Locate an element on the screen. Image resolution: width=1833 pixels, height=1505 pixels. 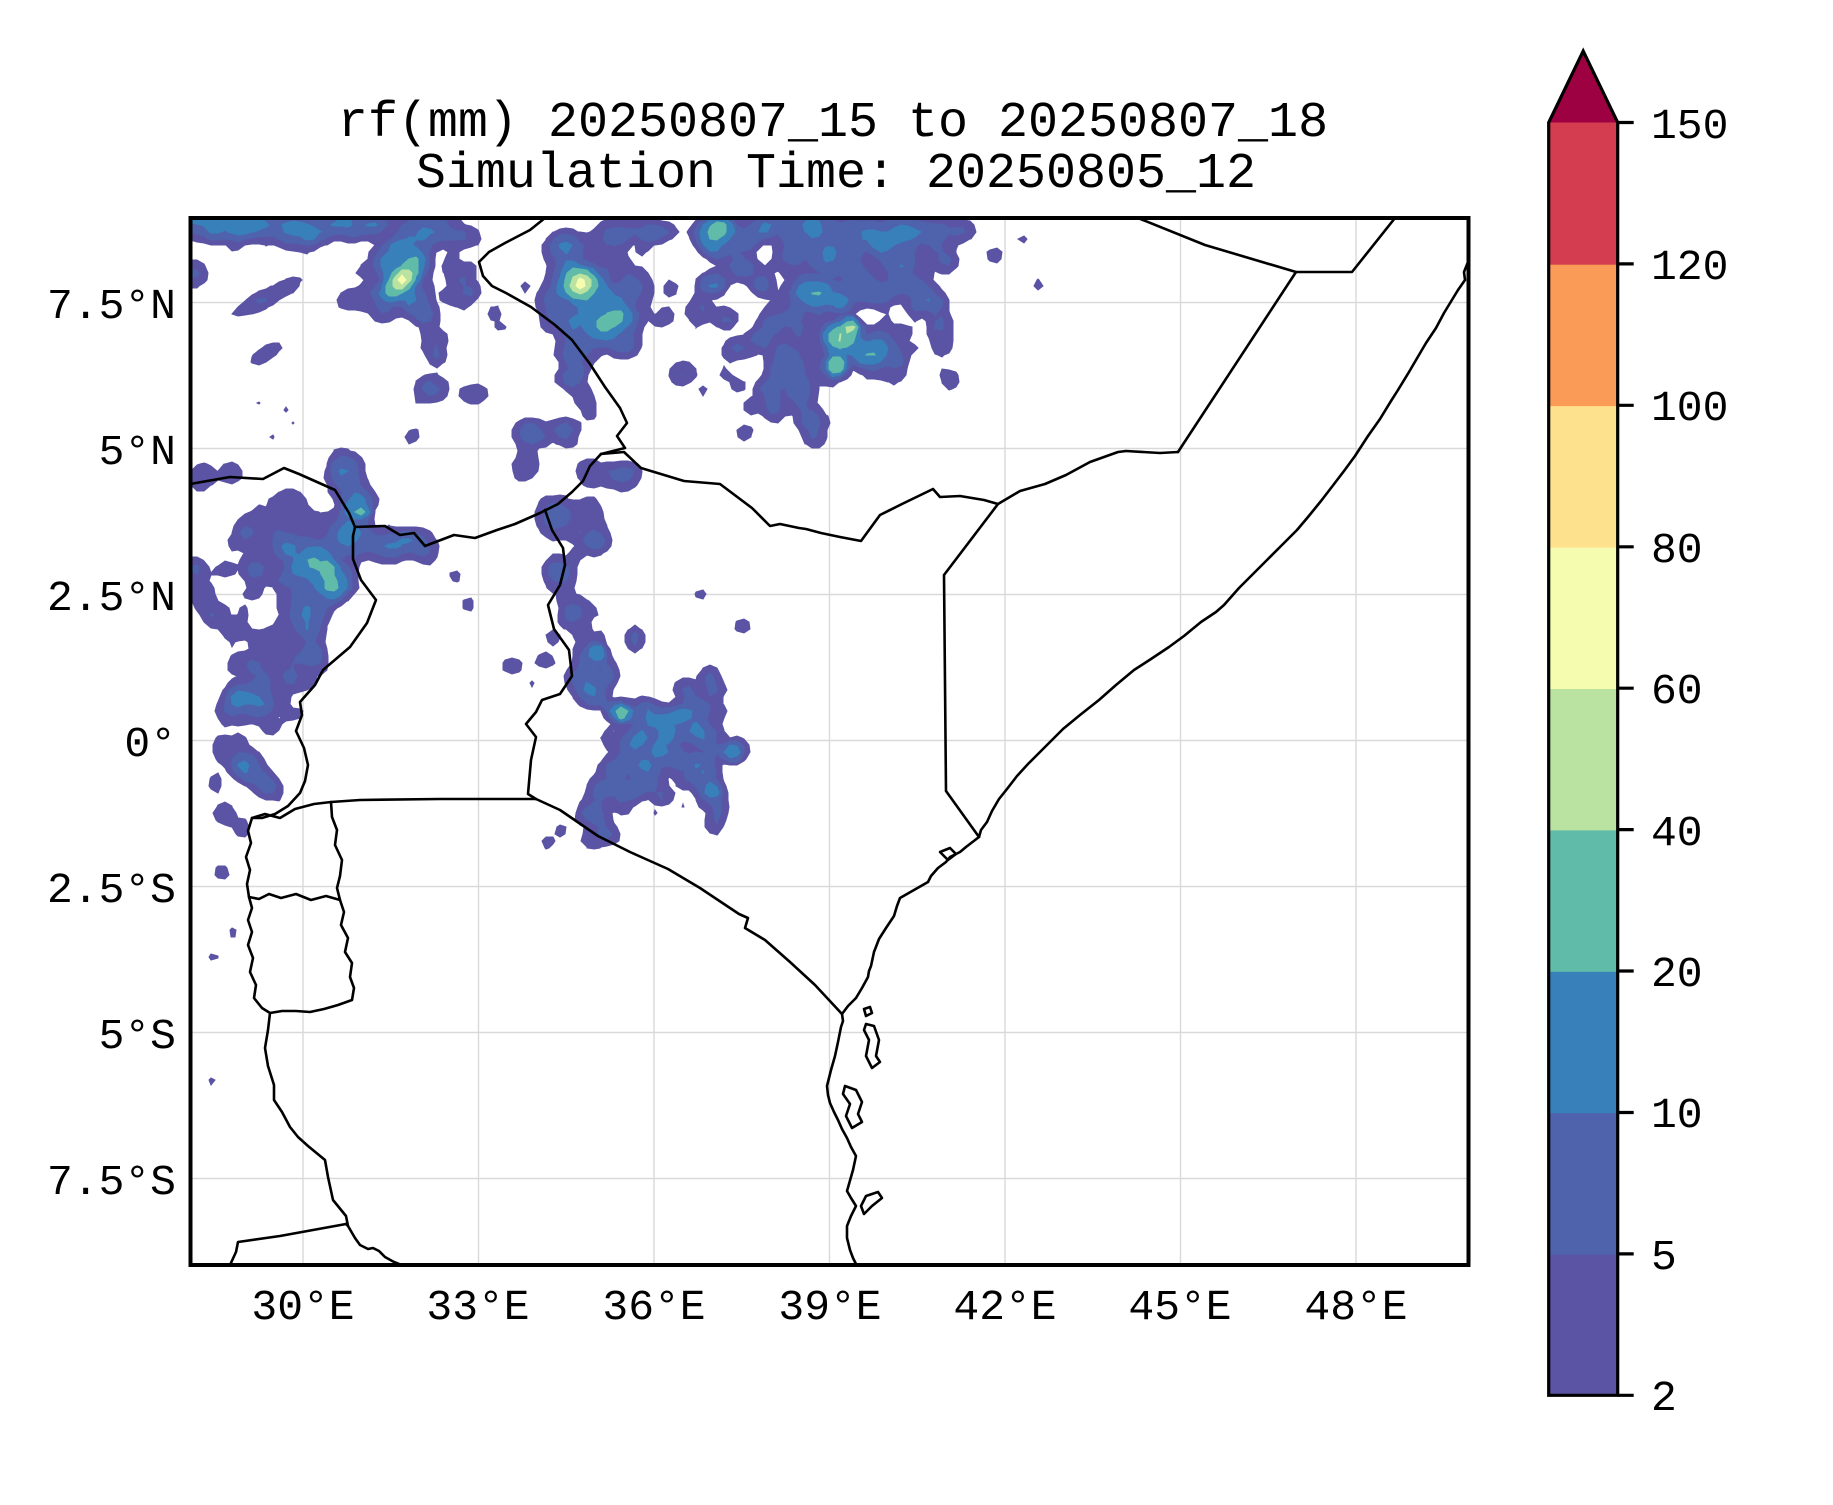
svg-text: 45°E is located at coordinates (1179, 1307).